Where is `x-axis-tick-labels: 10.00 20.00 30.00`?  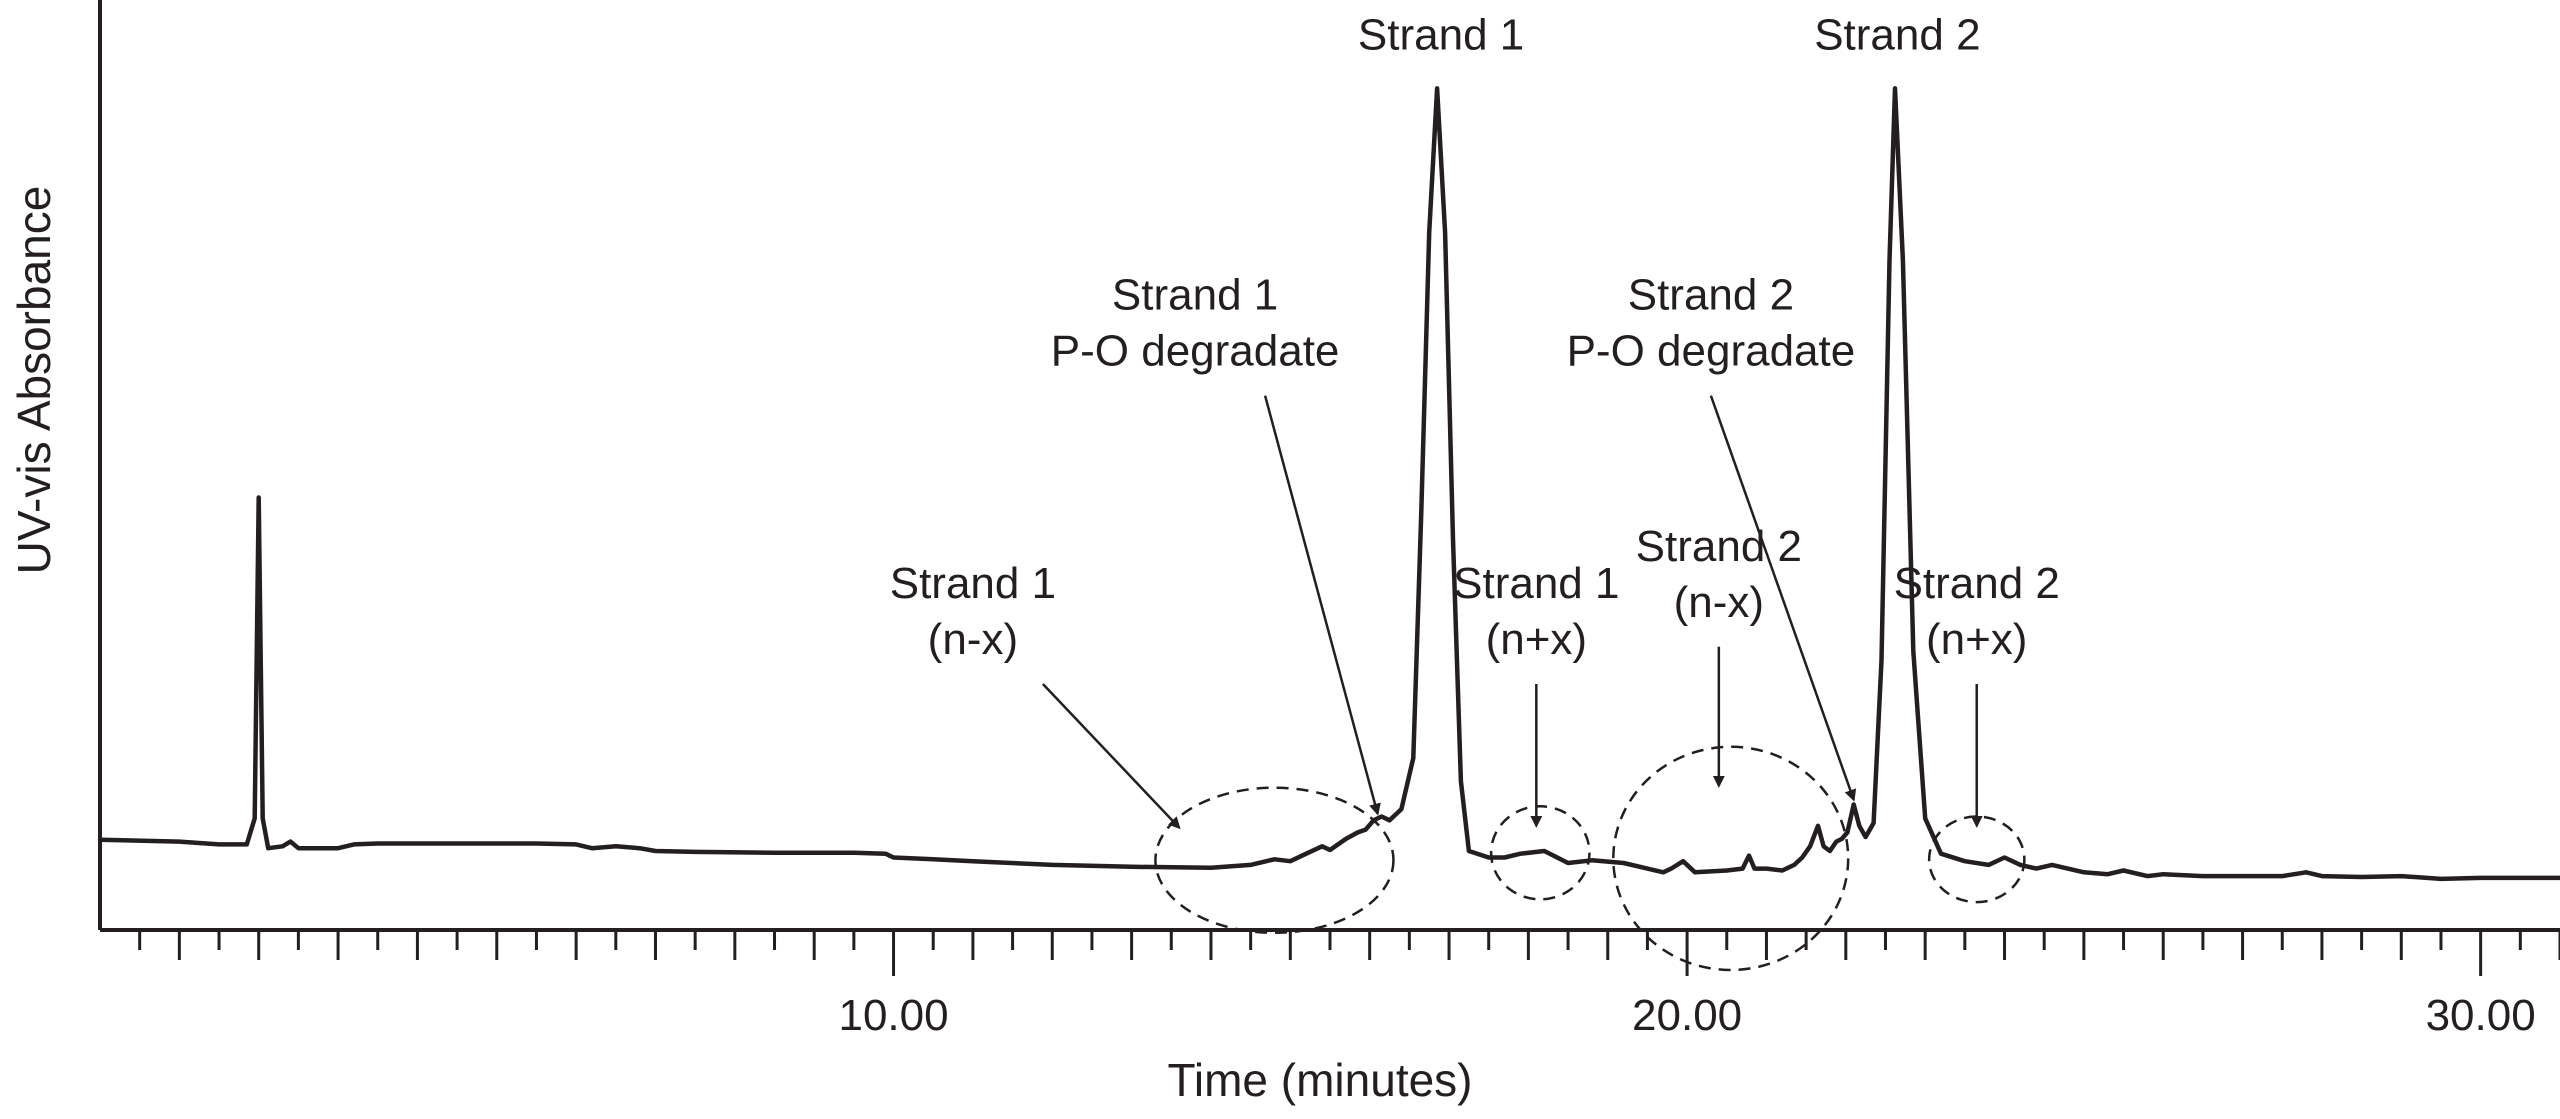
x-axis-tick-labels: 10.00 20.00 30.00 is located at coordinates (1686, 1015).